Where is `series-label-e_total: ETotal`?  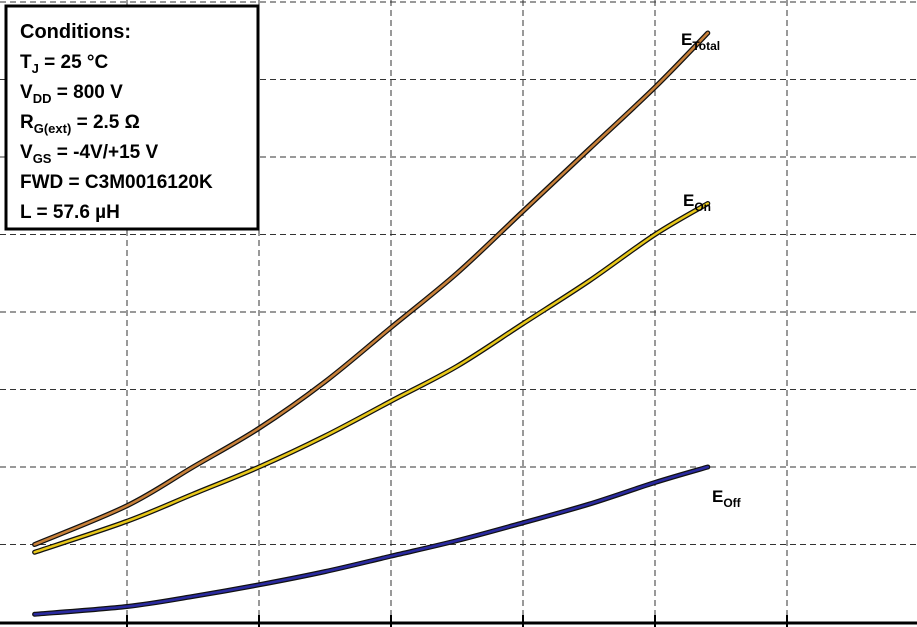
series-label-e_total: ETotal is located at coordinates (700, 41).